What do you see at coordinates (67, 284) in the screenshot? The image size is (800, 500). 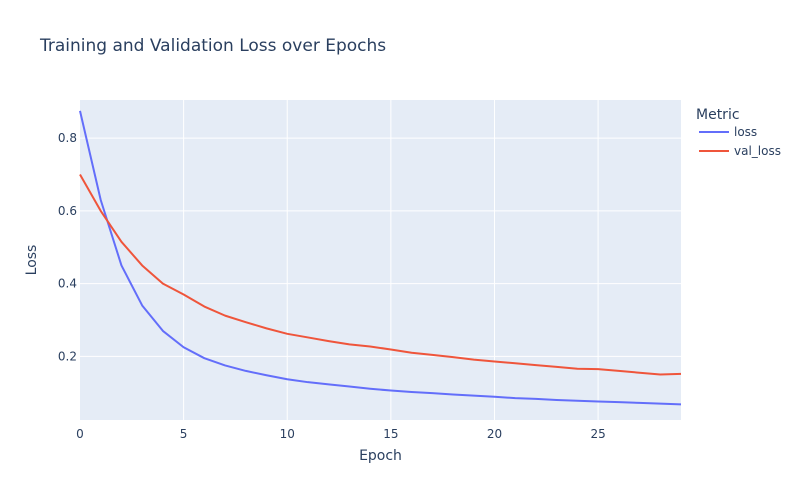 I see `y-tick-label: 0.4` at bounding box center [67, 284].